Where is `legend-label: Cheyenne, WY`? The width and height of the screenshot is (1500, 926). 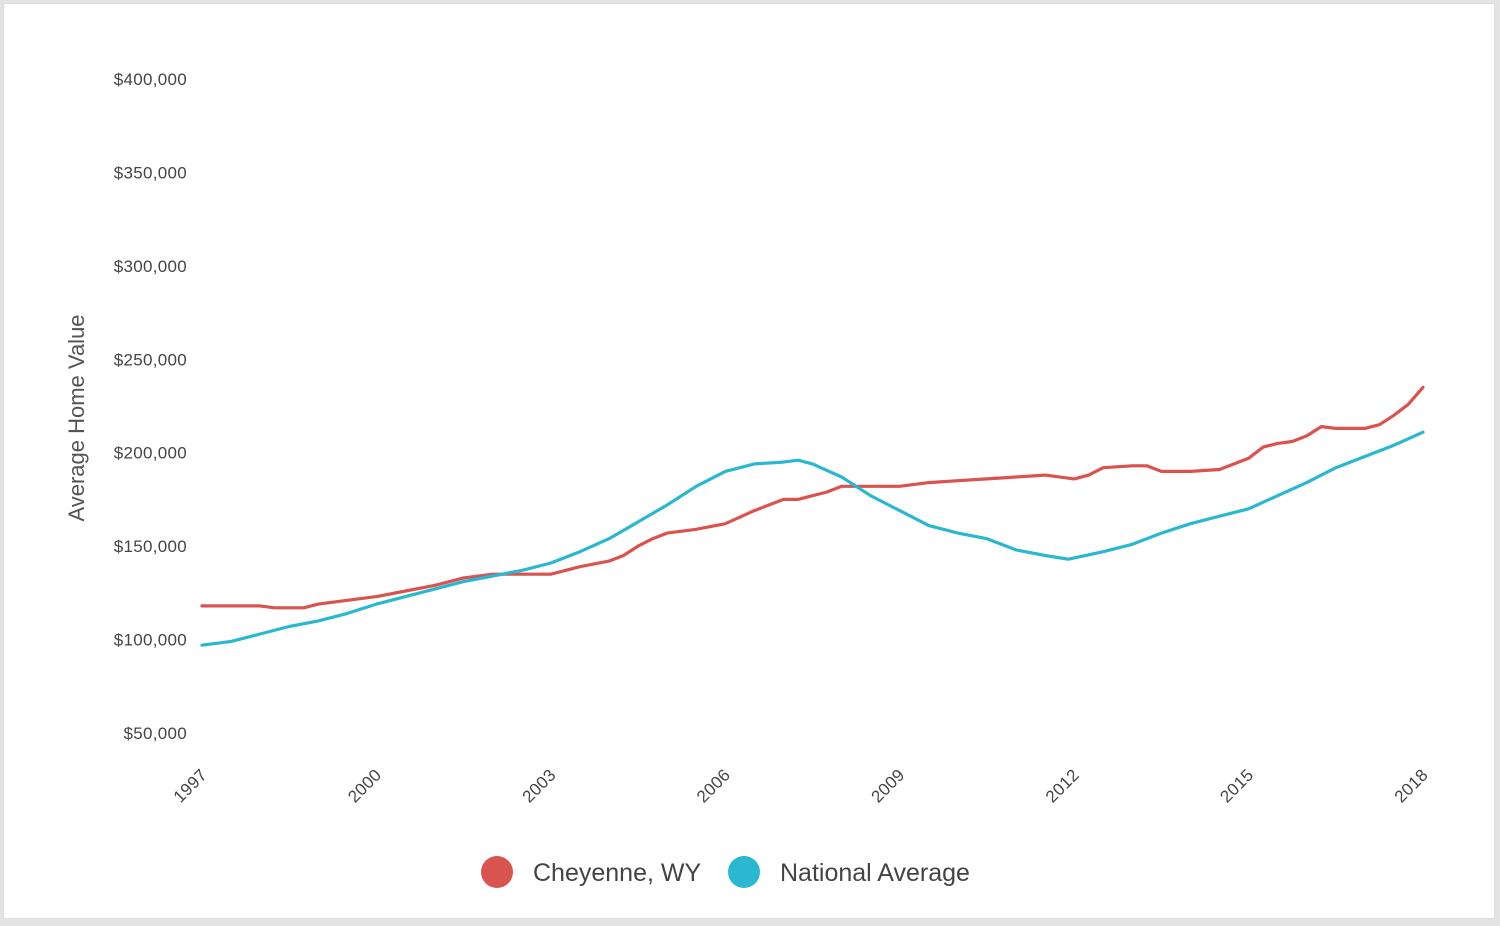
legend-label: Cheyenne, WY is located at coordinates (617, 873).